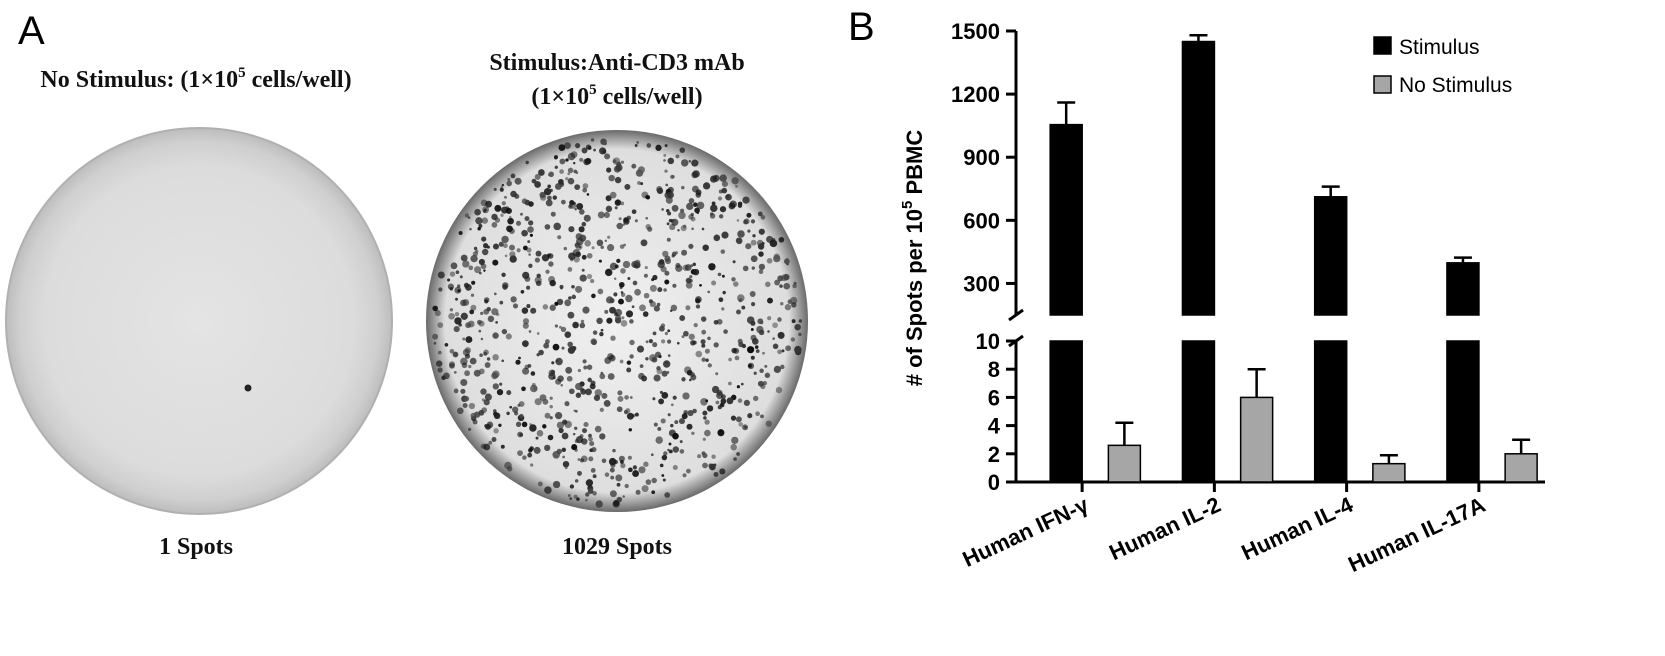 The width and height of the screenshot is (1665, 656). Describe the element at coordinates (1164, 528) in the screenshot. I see `x-tick-label: Human IL-2` at that location.